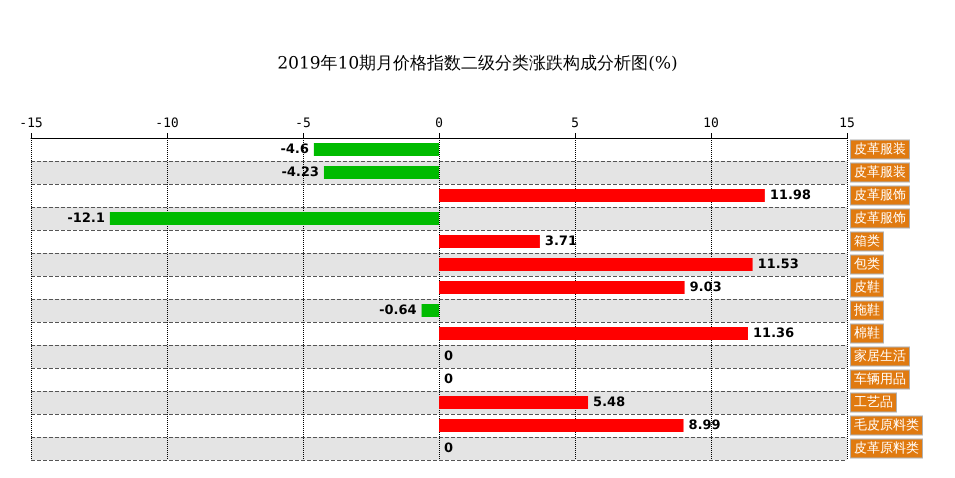 This screenshot has height=478, width=955. Describe the element at coordinates (867, 333) in the screenshot. I see `y-tick-label: 棉鞋` at that location.